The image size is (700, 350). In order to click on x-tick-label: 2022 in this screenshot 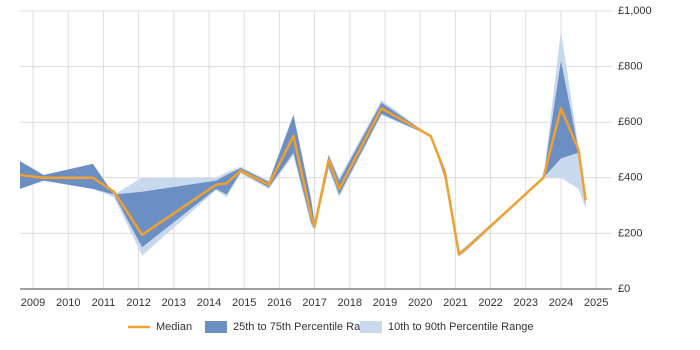, I will do `click(490, 303)`.